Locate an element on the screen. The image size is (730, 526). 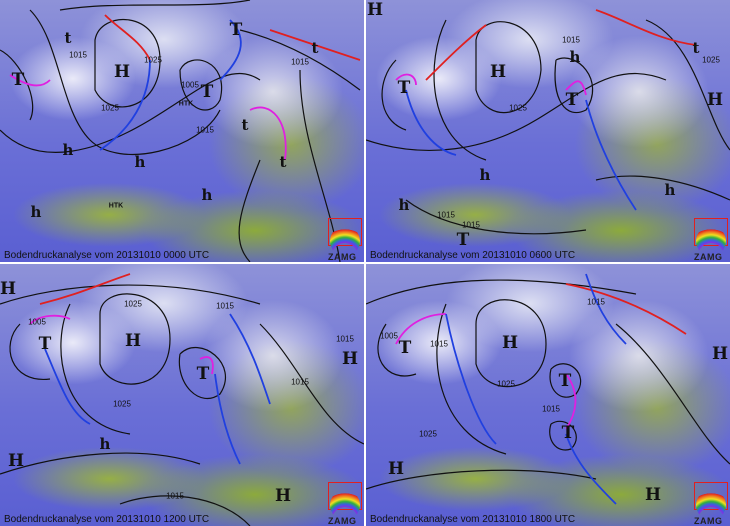
panel-caption: Bodendruckanalyse vom 20131010 0000 UTC is located at coordinates (107, 255).